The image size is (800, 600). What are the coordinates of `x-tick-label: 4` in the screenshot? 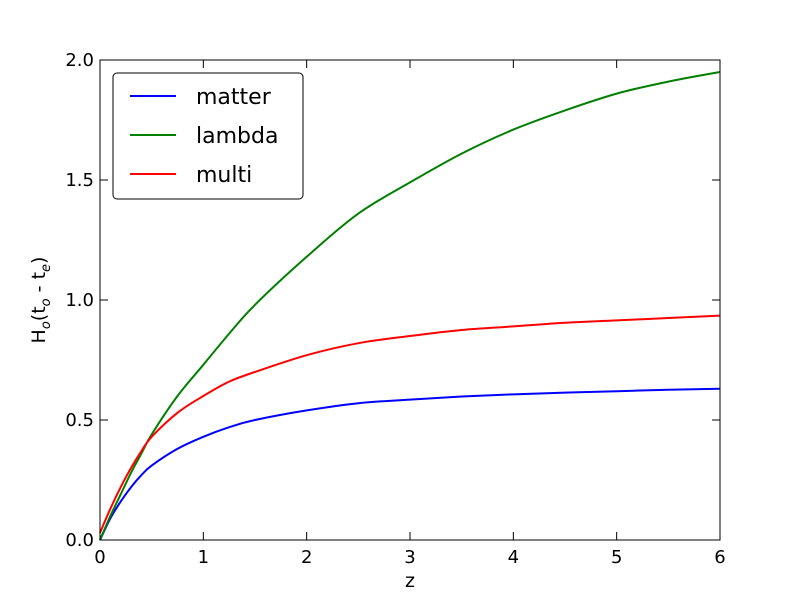 It's located at (513, 557).